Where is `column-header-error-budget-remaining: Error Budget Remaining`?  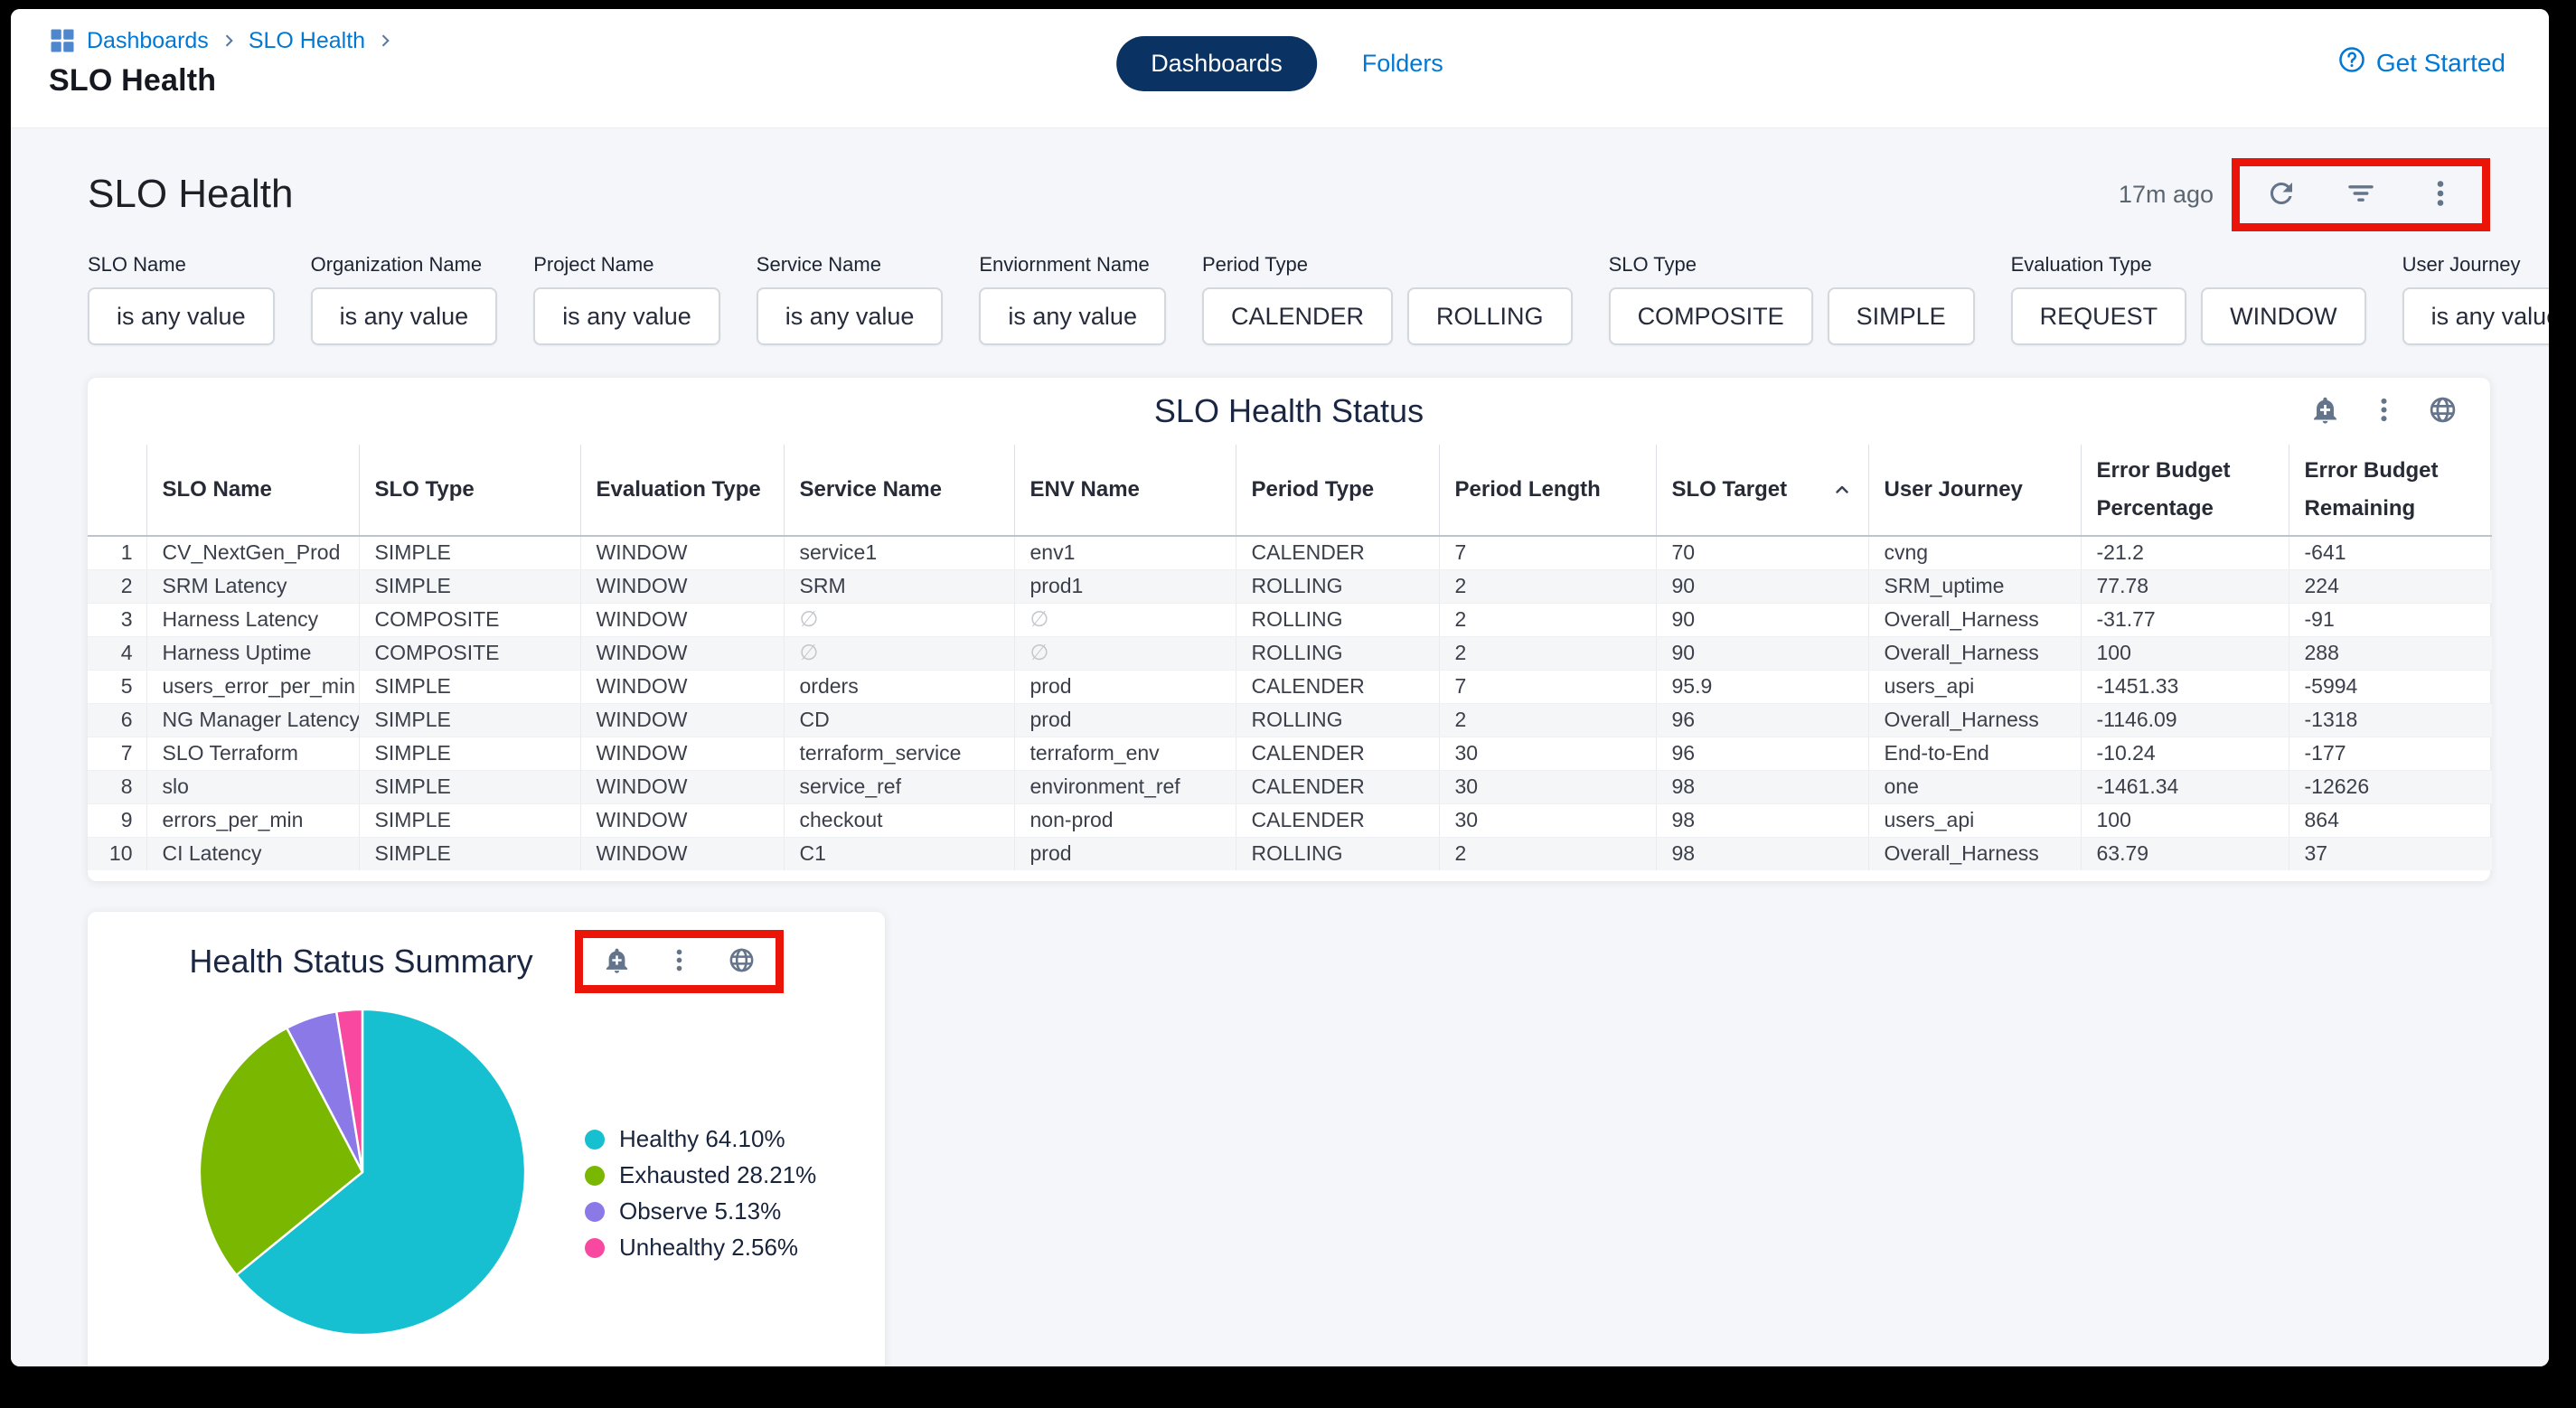
column-header-error-budget-remaining: Error Budget Remaining is located at coordinates (2390, 491).